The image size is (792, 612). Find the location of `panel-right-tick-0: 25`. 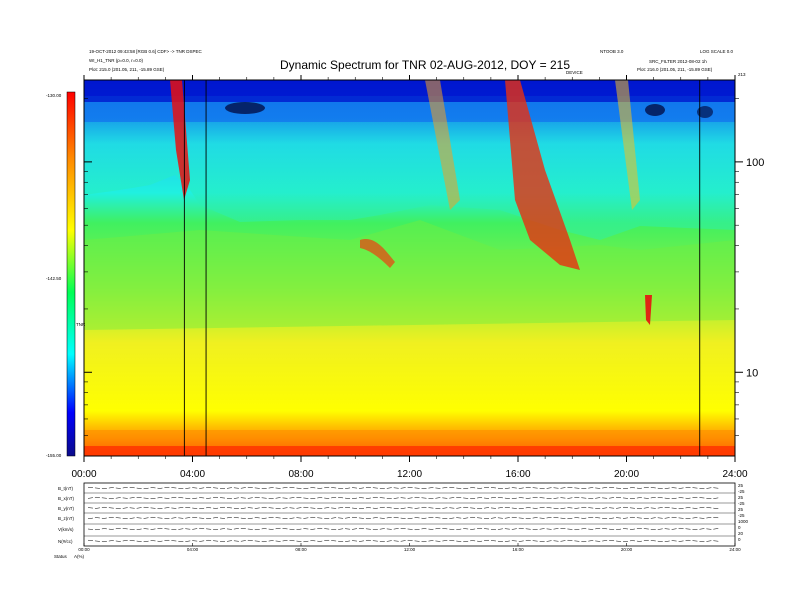

panel-right-tick-0: 25 is located at coordinates (741, 485).